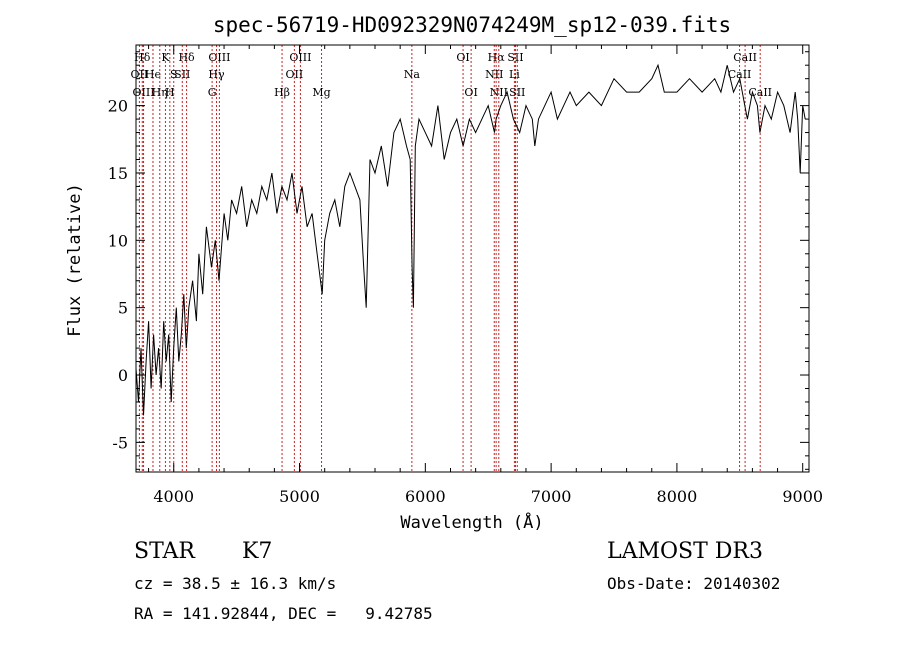  What do you see at coordinates (551, 496) in the screenshot?
I see `x-tick-label: 7000` at bounding box center [551, 496].